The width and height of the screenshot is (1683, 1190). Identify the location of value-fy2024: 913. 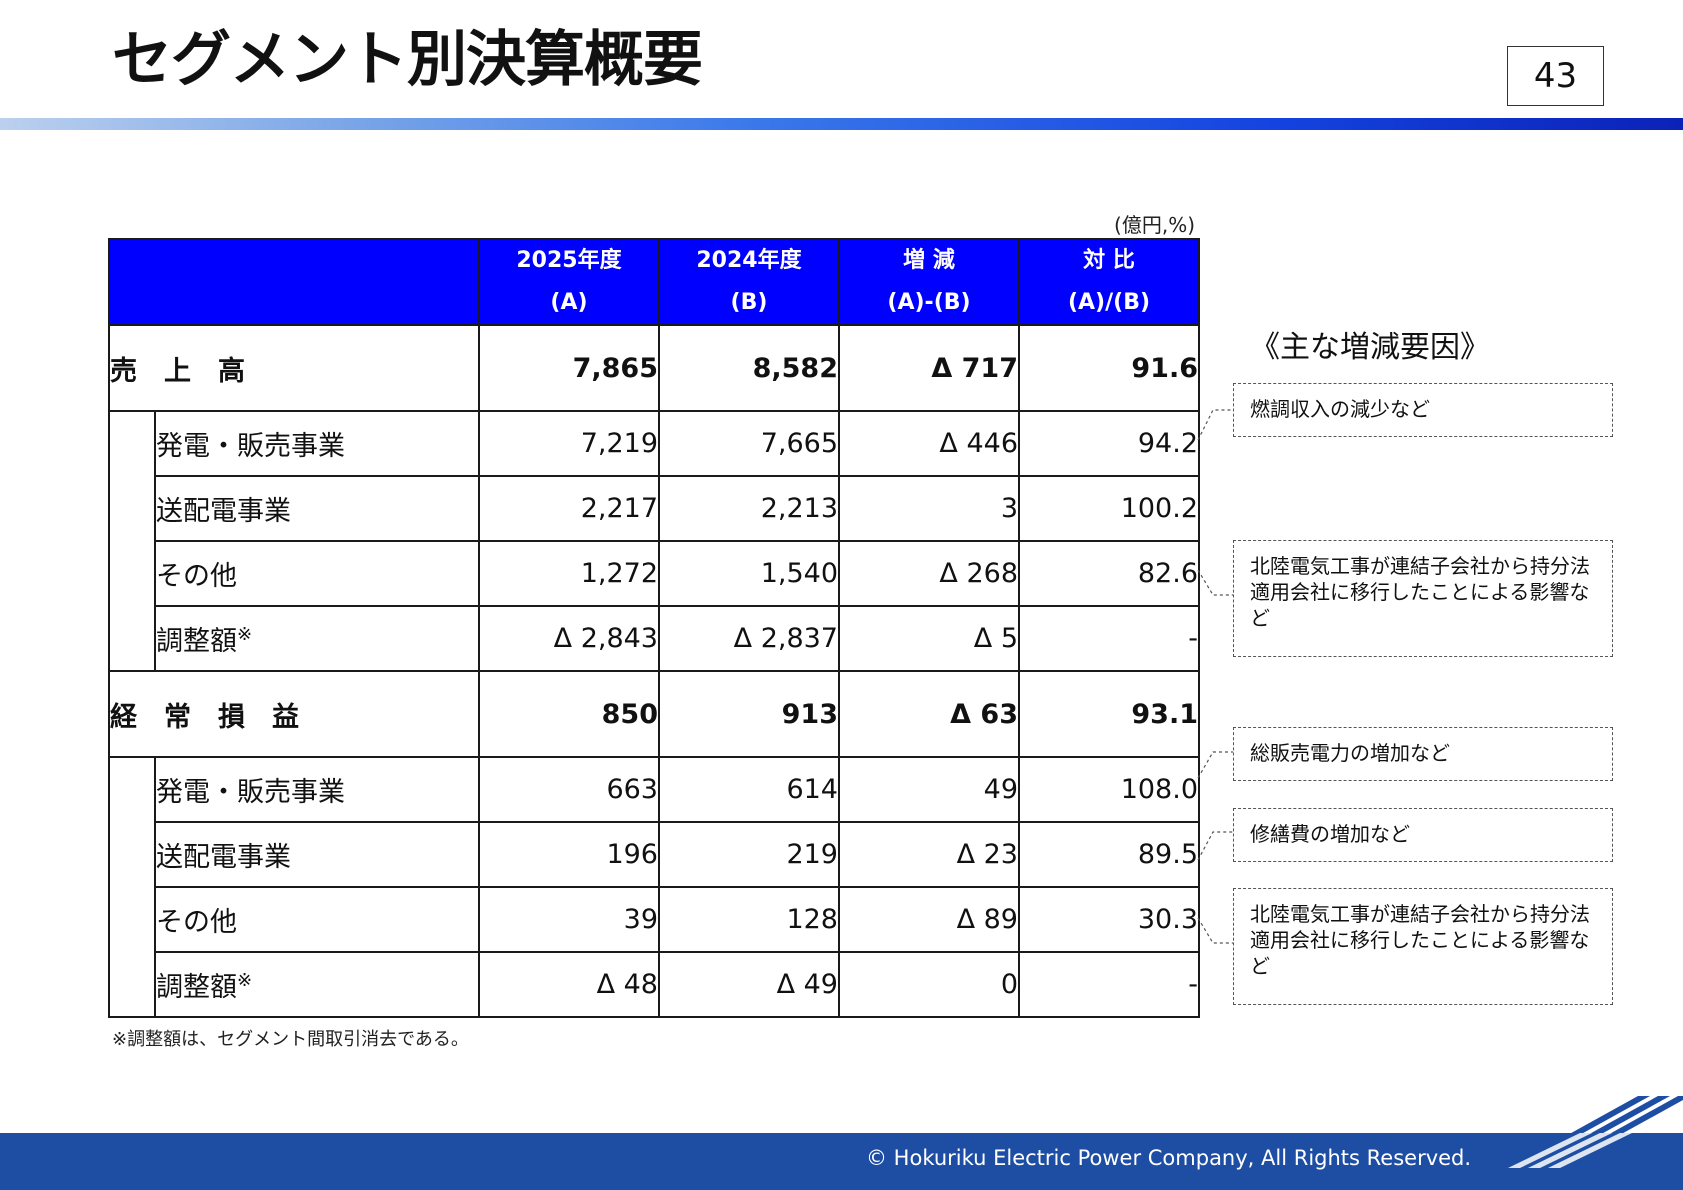
(749, 714).